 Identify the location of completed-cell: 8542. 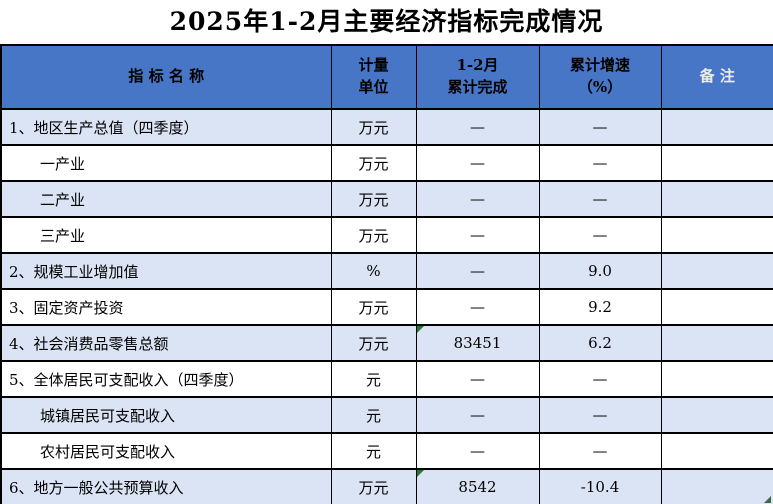
(477, 486).